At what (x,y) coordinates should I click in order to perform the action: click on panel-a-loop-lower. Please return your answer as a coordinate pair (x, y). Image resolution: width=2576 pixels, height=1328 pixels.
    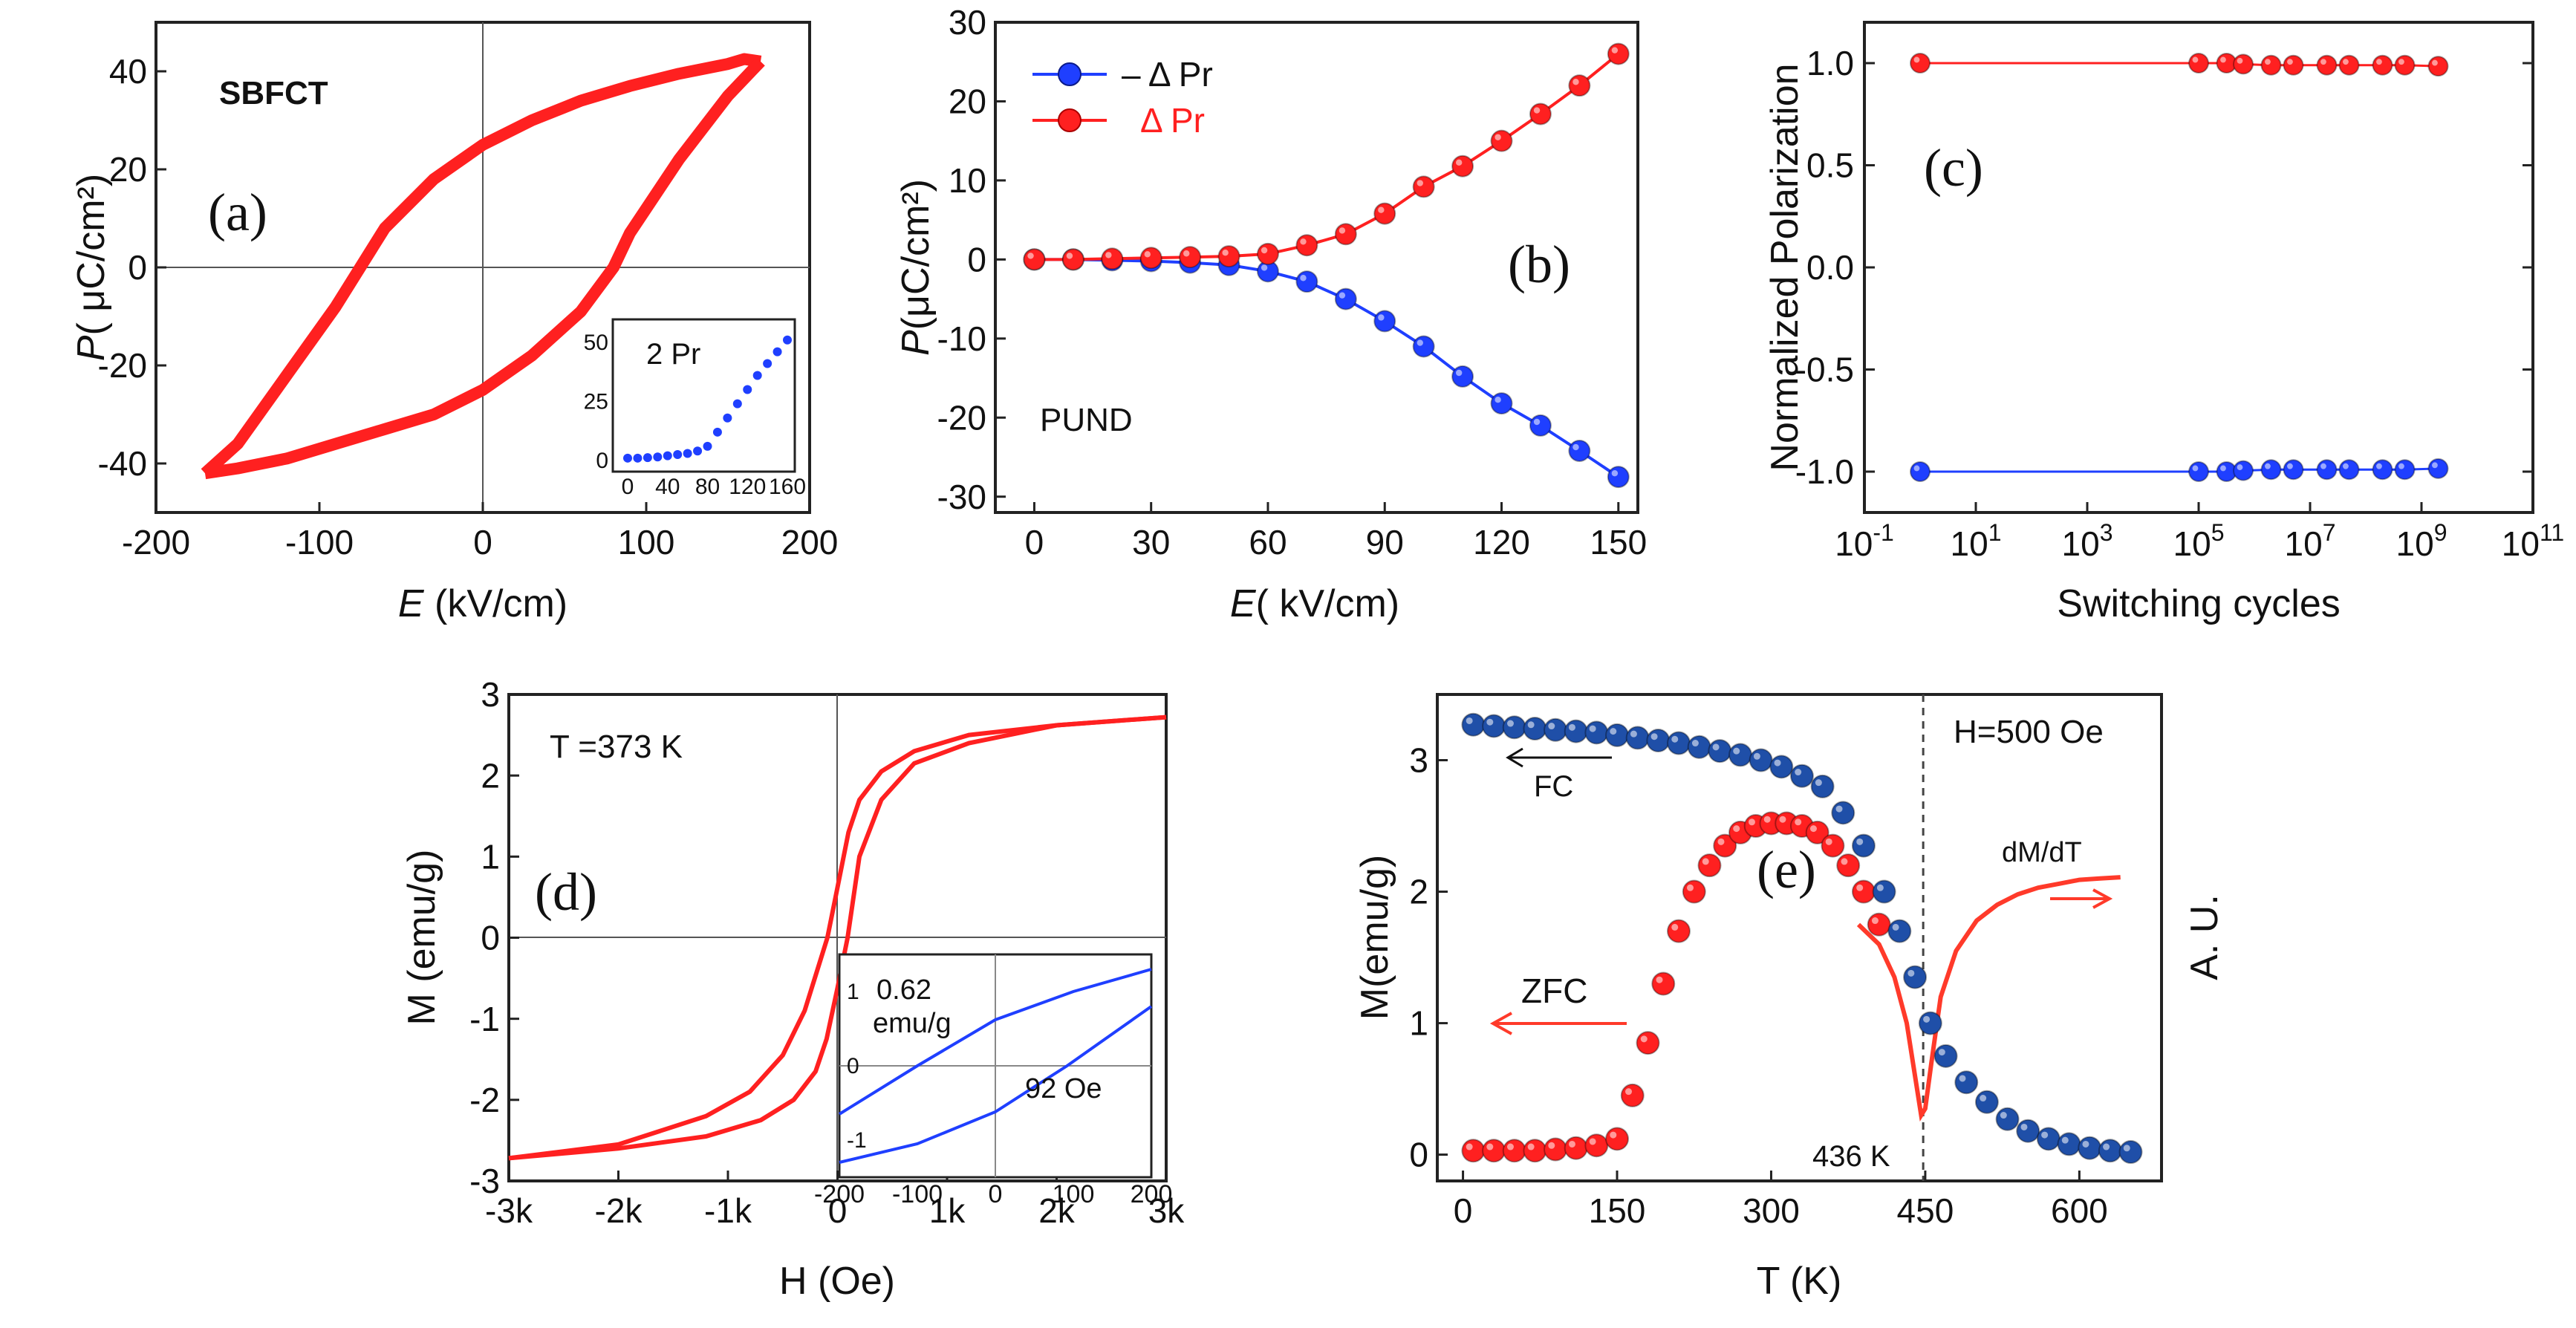
    Looking at the image, I should click on (484, 268).